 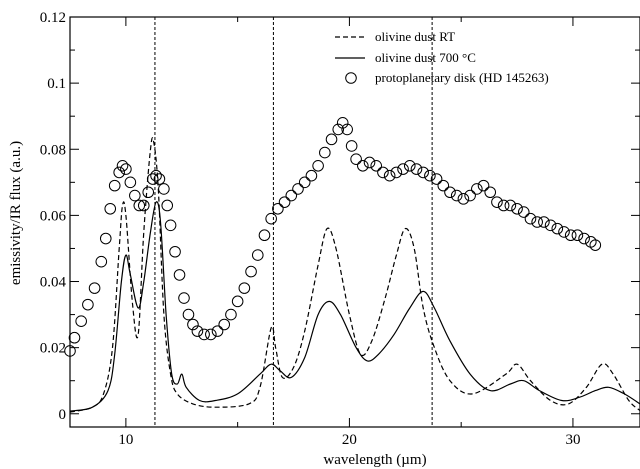 I want to click on y-tick-label: 0.06, so click(x=53, y=216).